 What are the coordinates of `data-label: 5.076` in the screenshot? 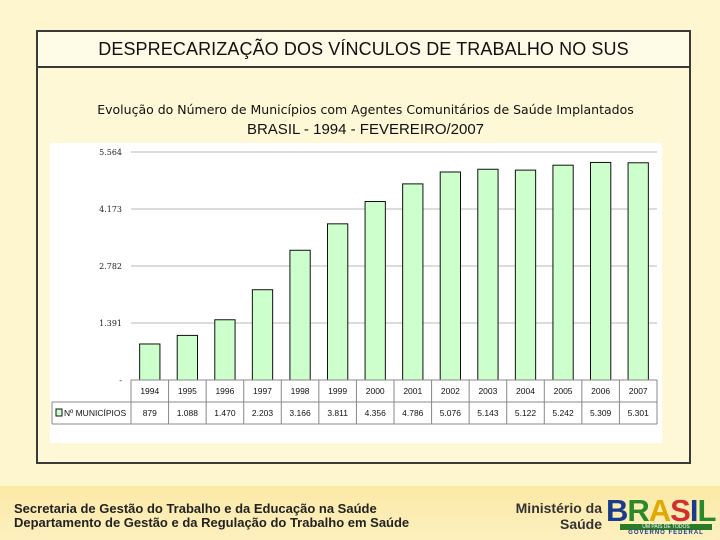 It's located at (451, 413).